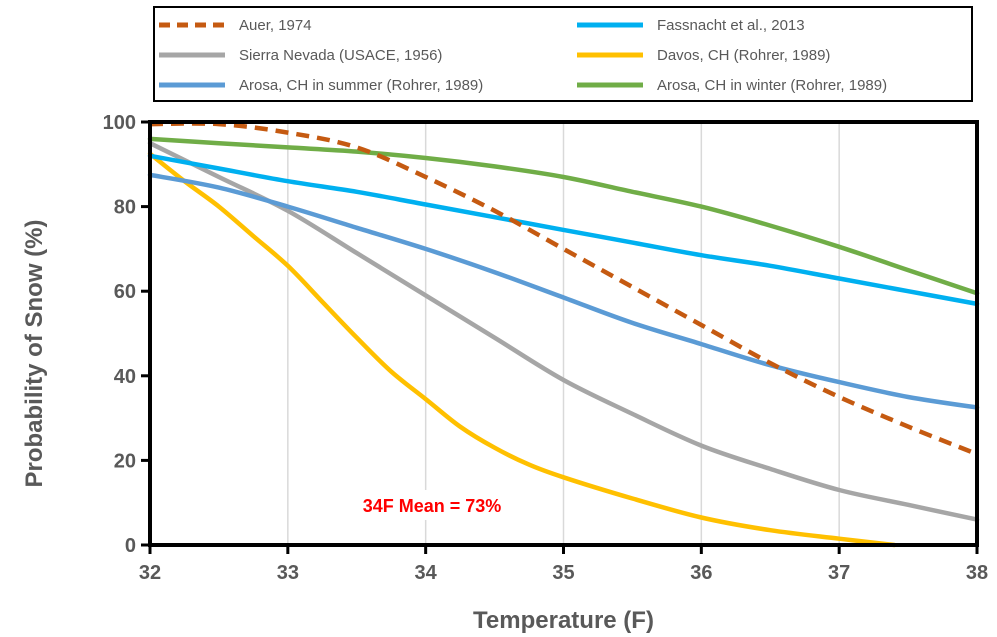 This screenshot has height=637, width=997. What do you see at coordinates (125, 377) in the screenshot?
I see `y-tick-label-40: 40` at bounding box center [125, 377].